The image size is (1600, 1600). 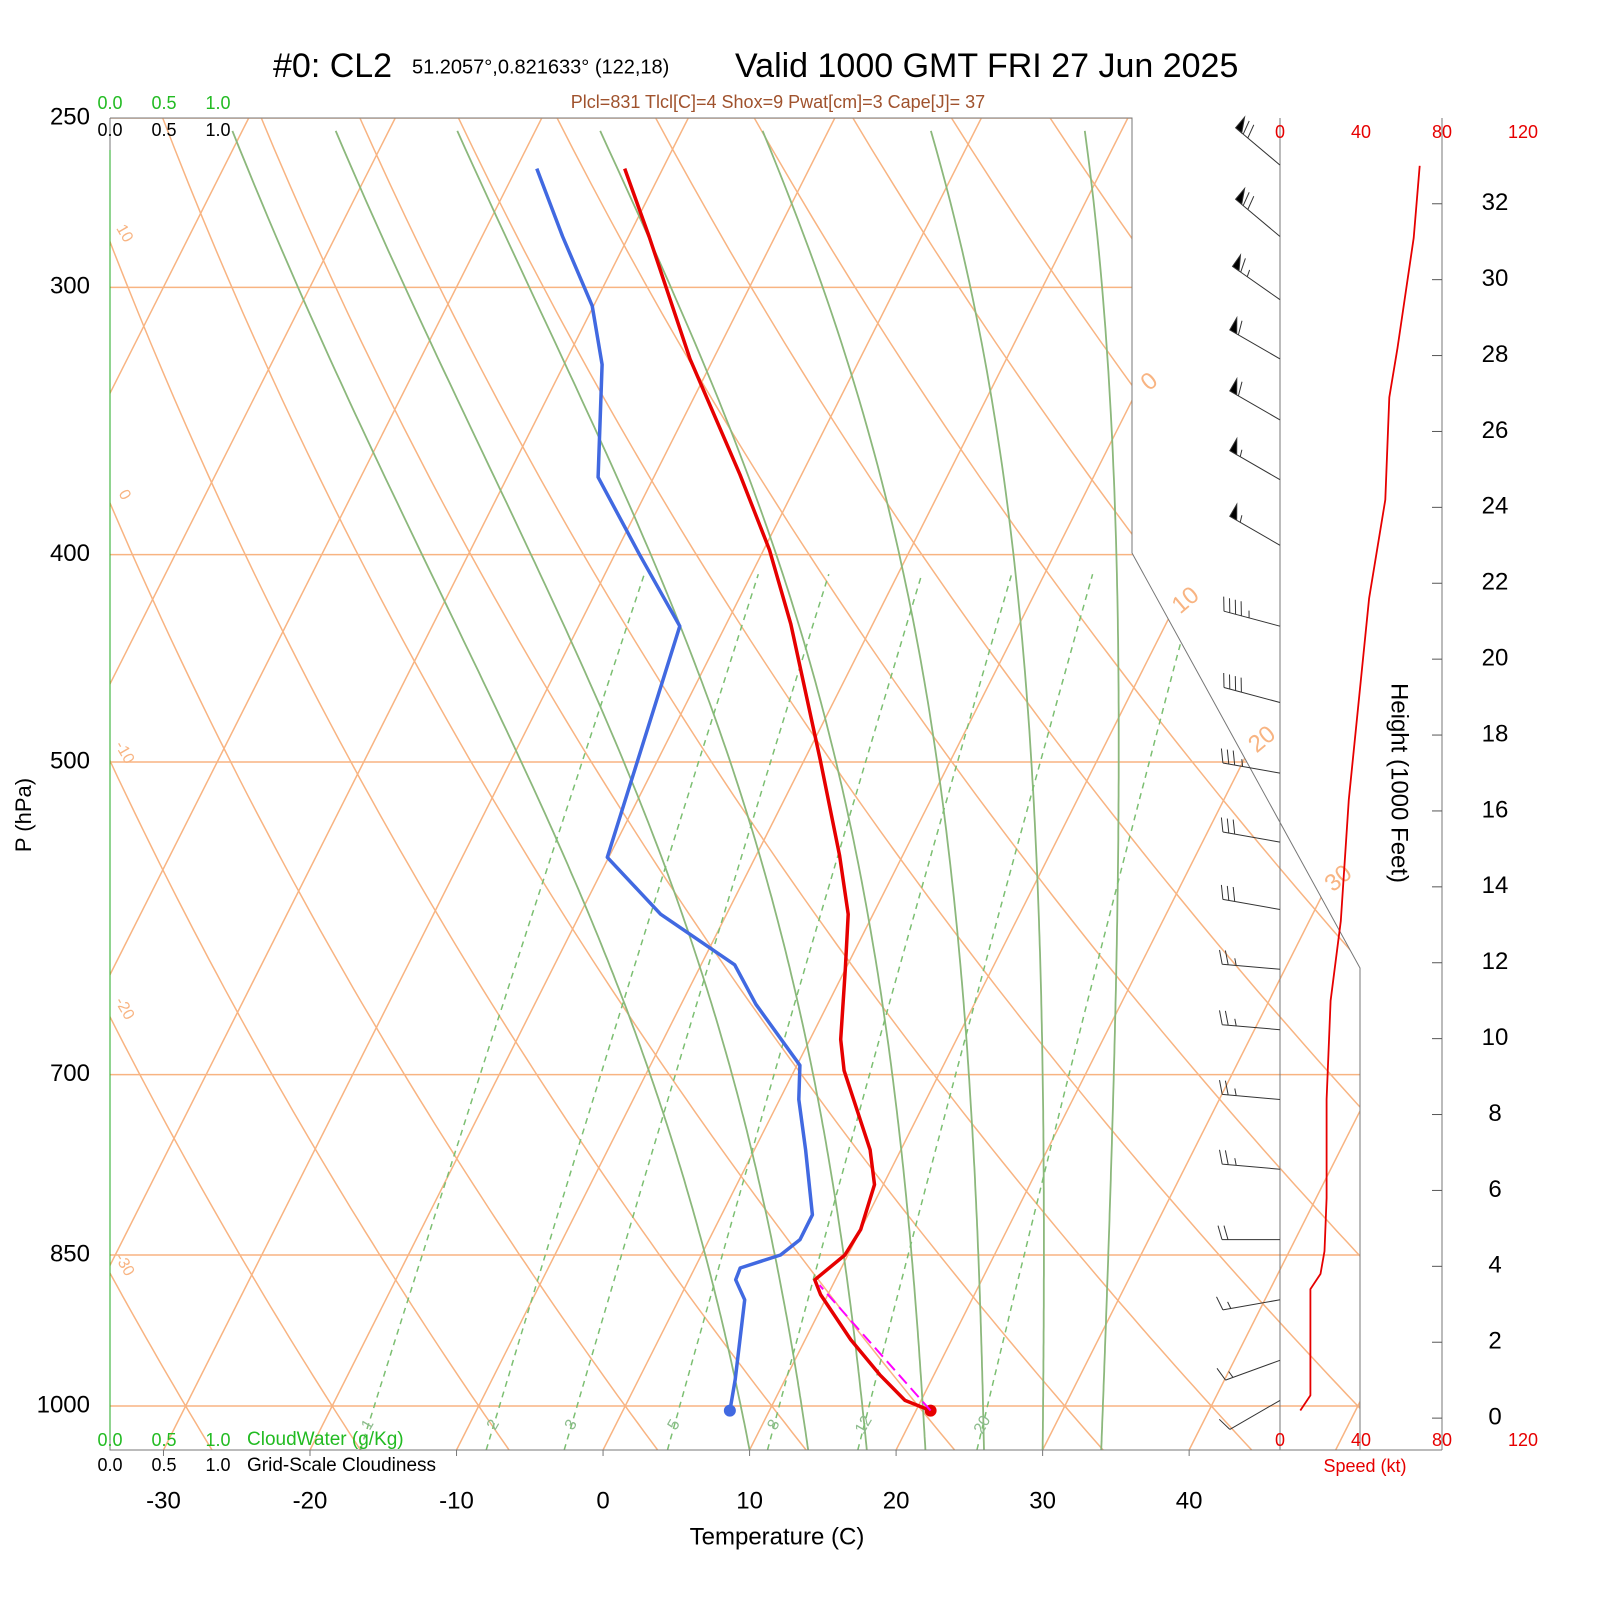 What do you see at coordinates (70, 286) in the screenshot?
I see `y-tick-label: 300` at bounding box center [70, 286].